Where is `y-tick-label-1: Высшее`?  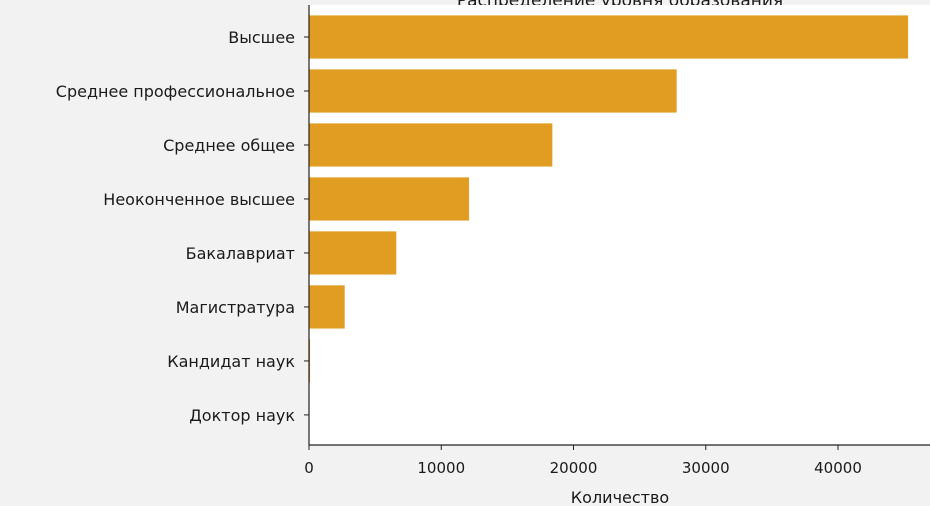
y-tick-label-1: Высшее is located at coordinates (261, 37).